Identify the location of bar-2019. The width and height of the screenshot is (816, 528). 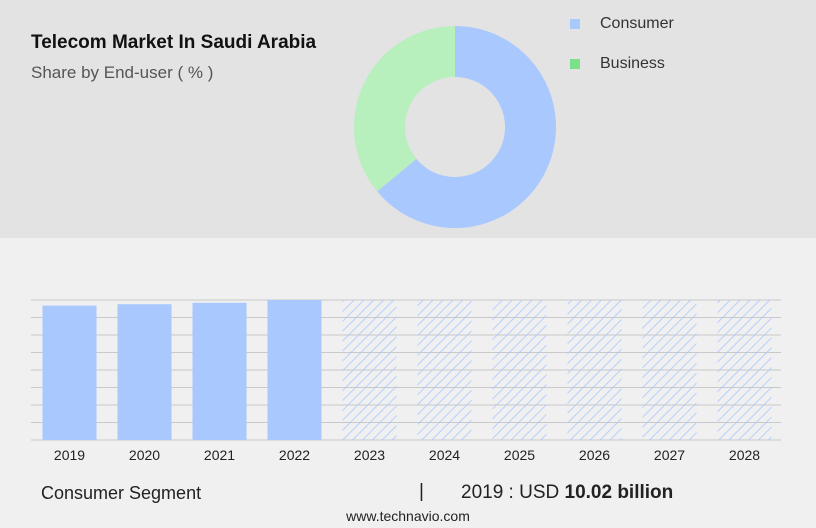
(69, 372).